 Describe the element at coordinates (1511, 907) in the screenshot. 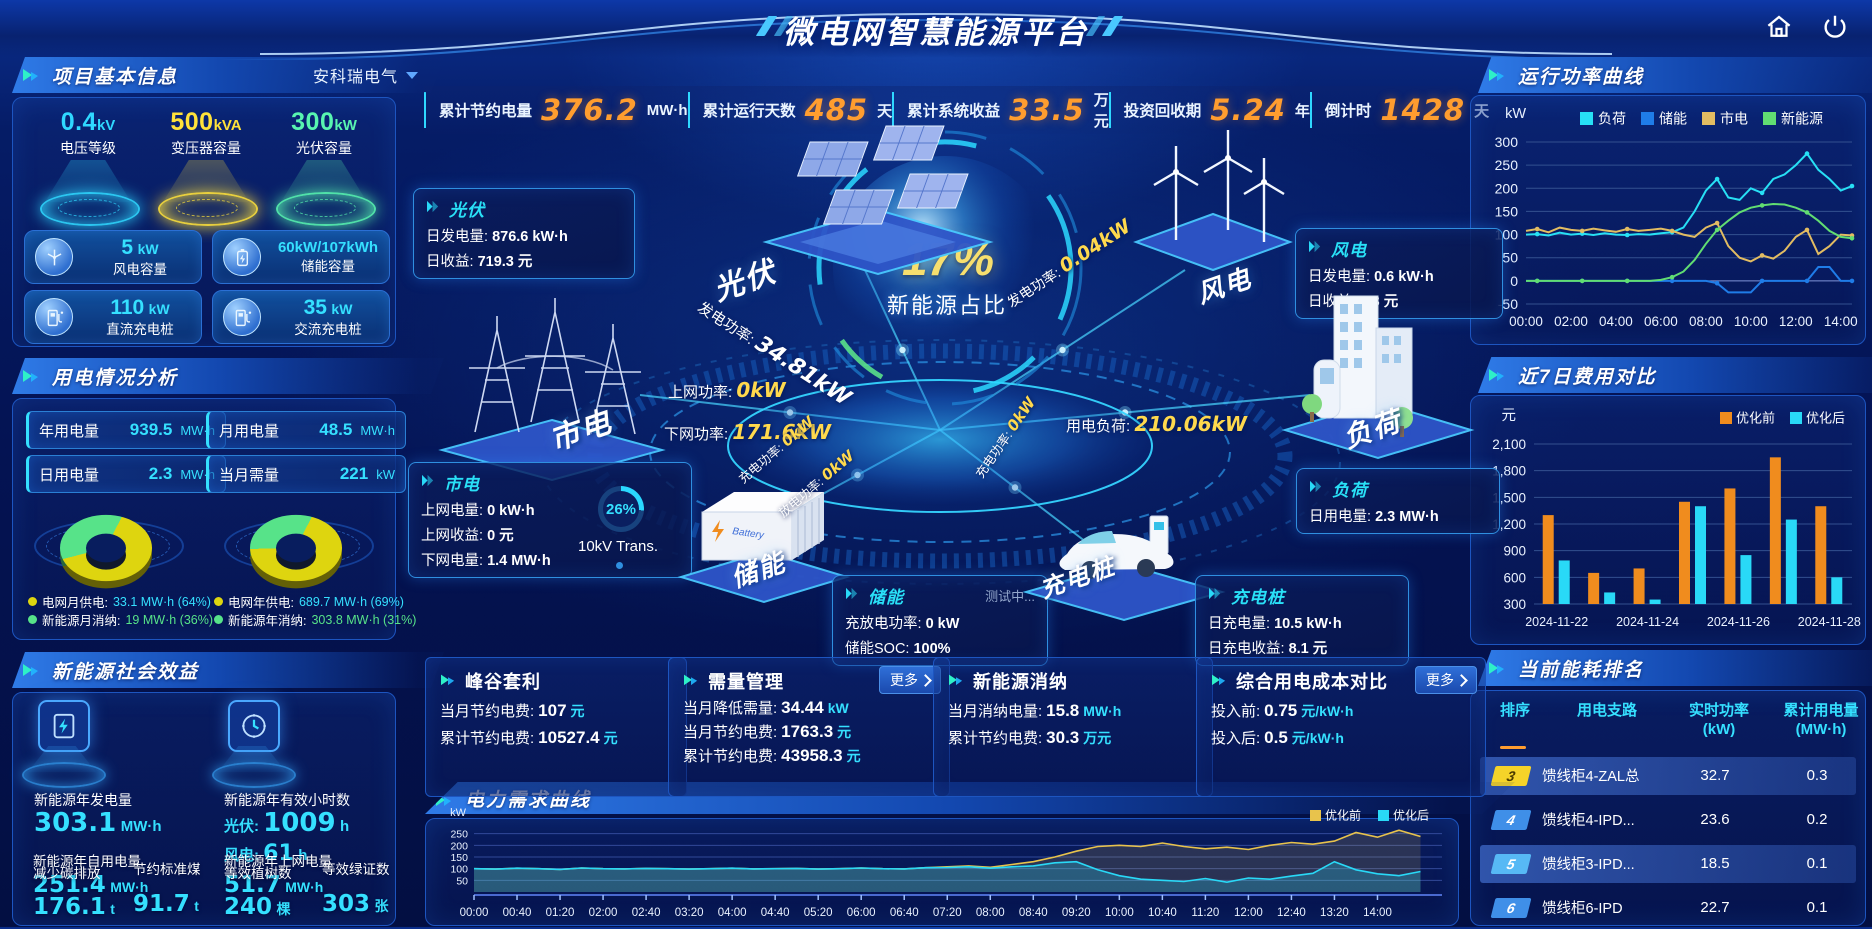

I see `rank-badge: 6` at that location.